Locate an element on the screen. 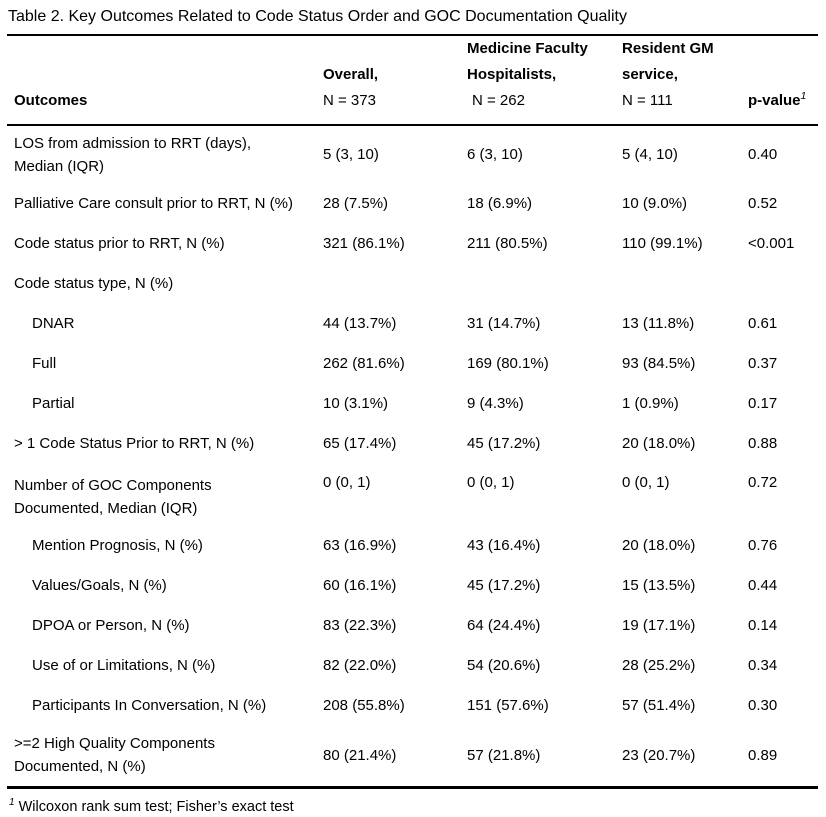 The image size is (826, 817). overall-value: 28 (7.5%) is located at coordinates (356, 203).